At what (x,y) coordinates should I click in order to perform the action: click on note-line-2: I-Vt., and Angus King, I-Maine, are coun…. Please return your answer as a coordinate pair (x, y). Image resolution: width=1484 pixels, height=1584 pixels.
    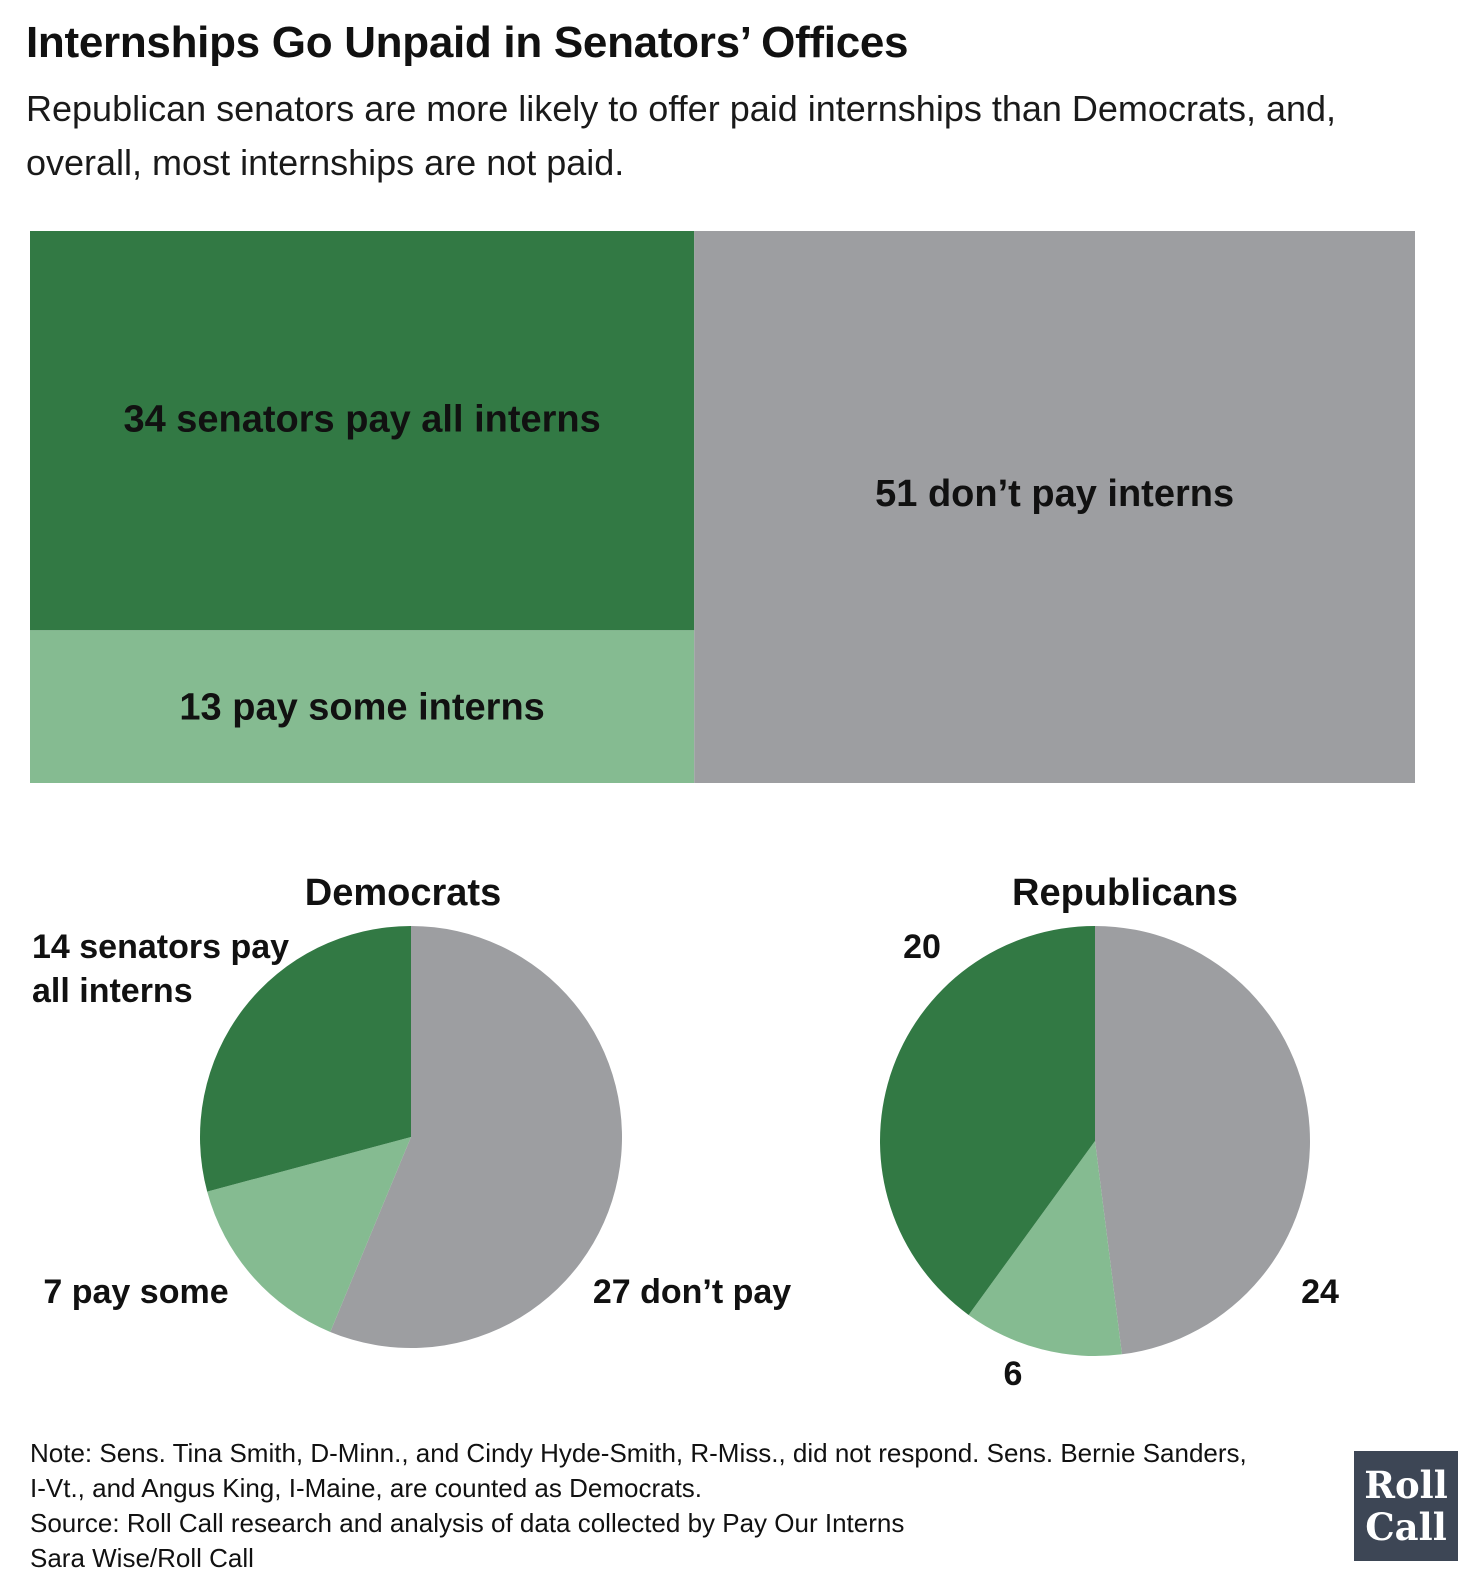
    Looking at the image, I should click on (366, 1488).